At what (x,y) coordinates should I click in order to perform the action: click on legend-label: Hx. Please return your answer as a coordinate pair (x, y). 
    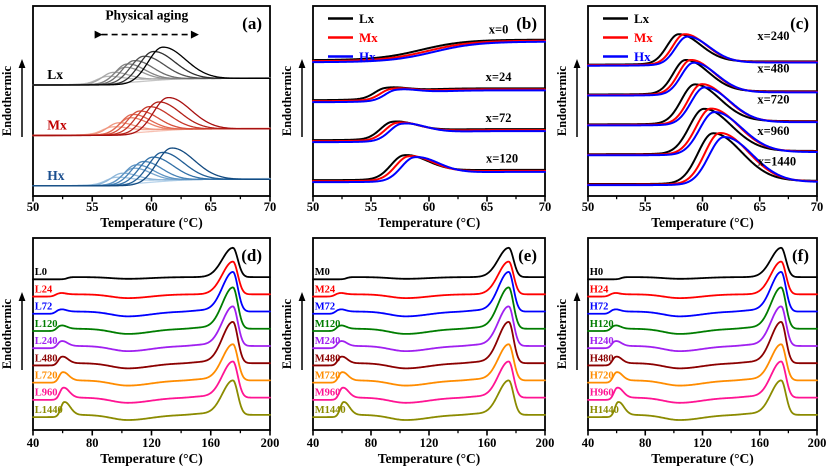
    Looking at the image, I should click on (367, 56).